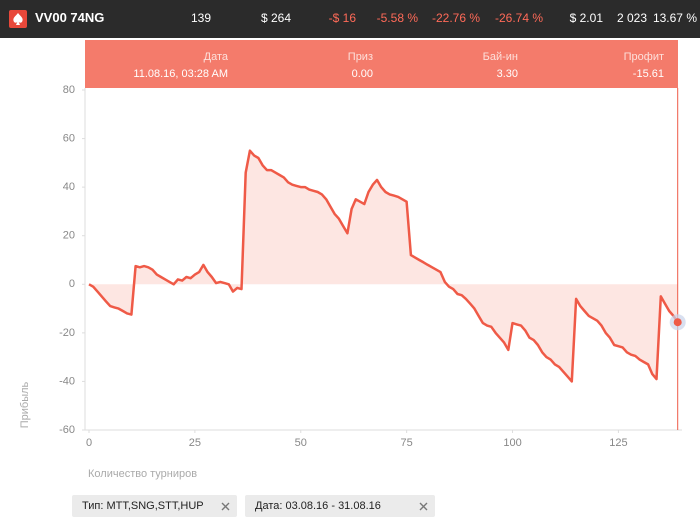 This screenshot has height=519, width=700. What do you see at coordinates (631, 18) in the screenshot?
I see `stat: 2 023` at bounding box center [631, 18].